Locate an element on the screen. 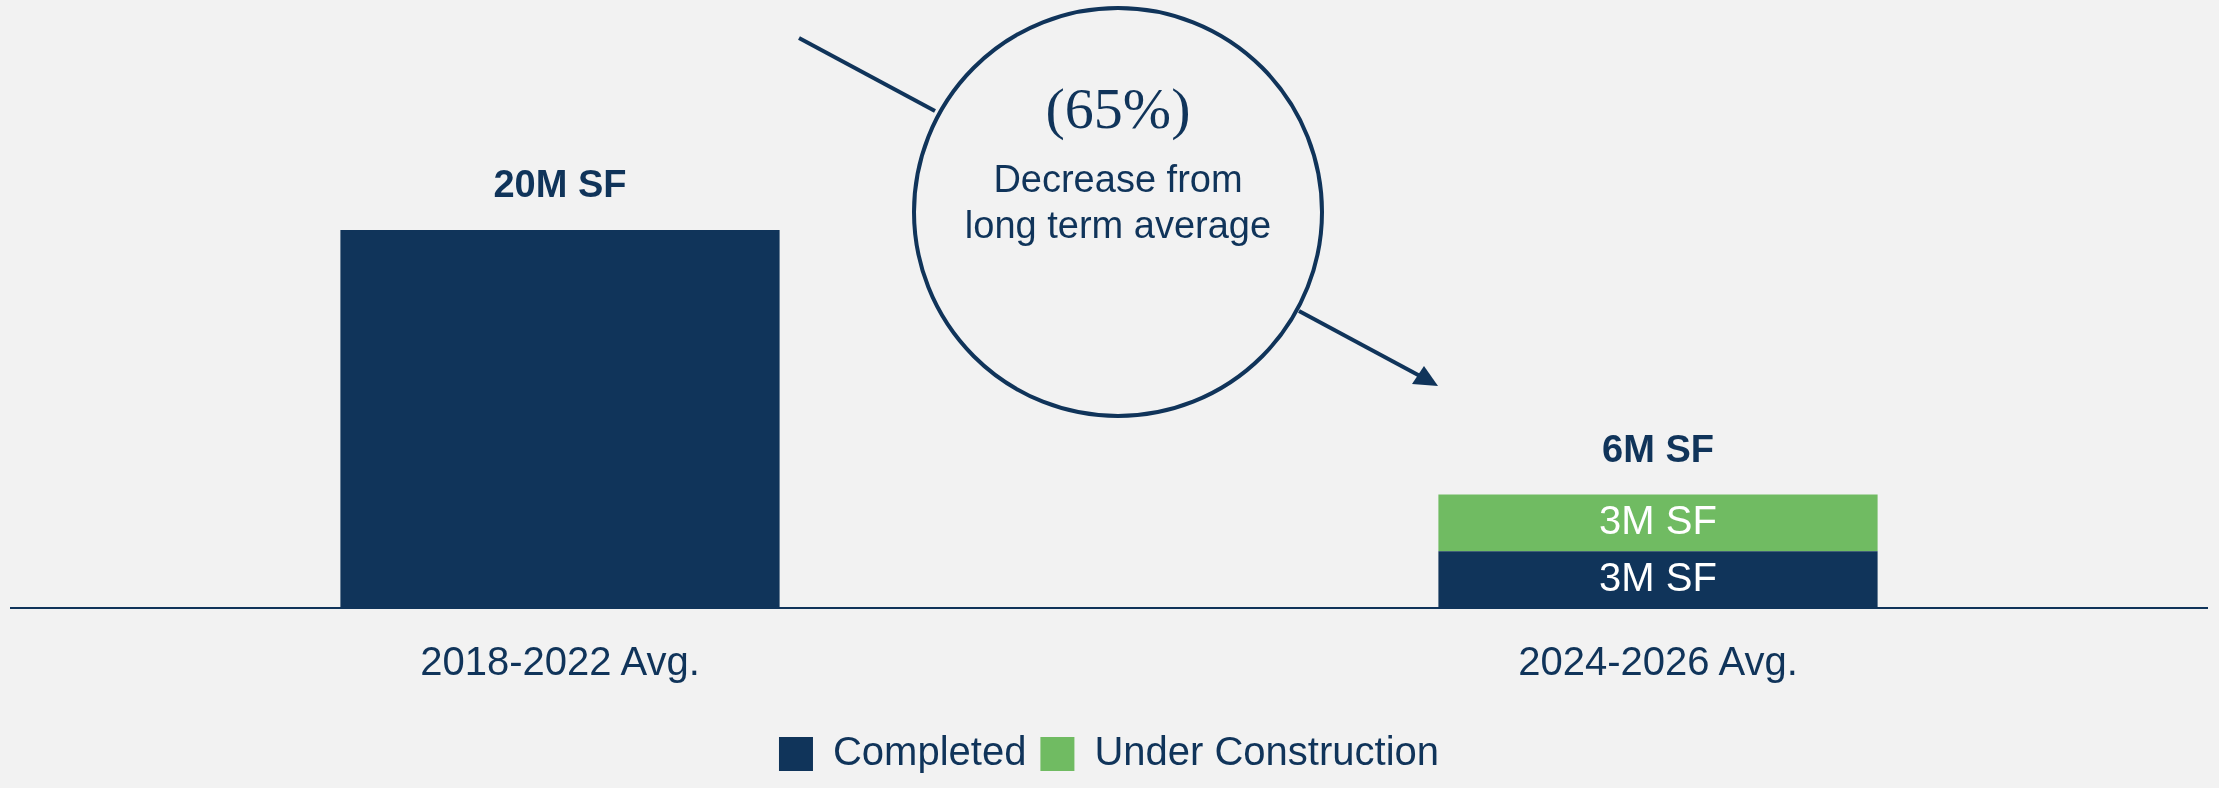  x-tick-label: 2018-2022 Avg. is located at coordinates (560, 661).